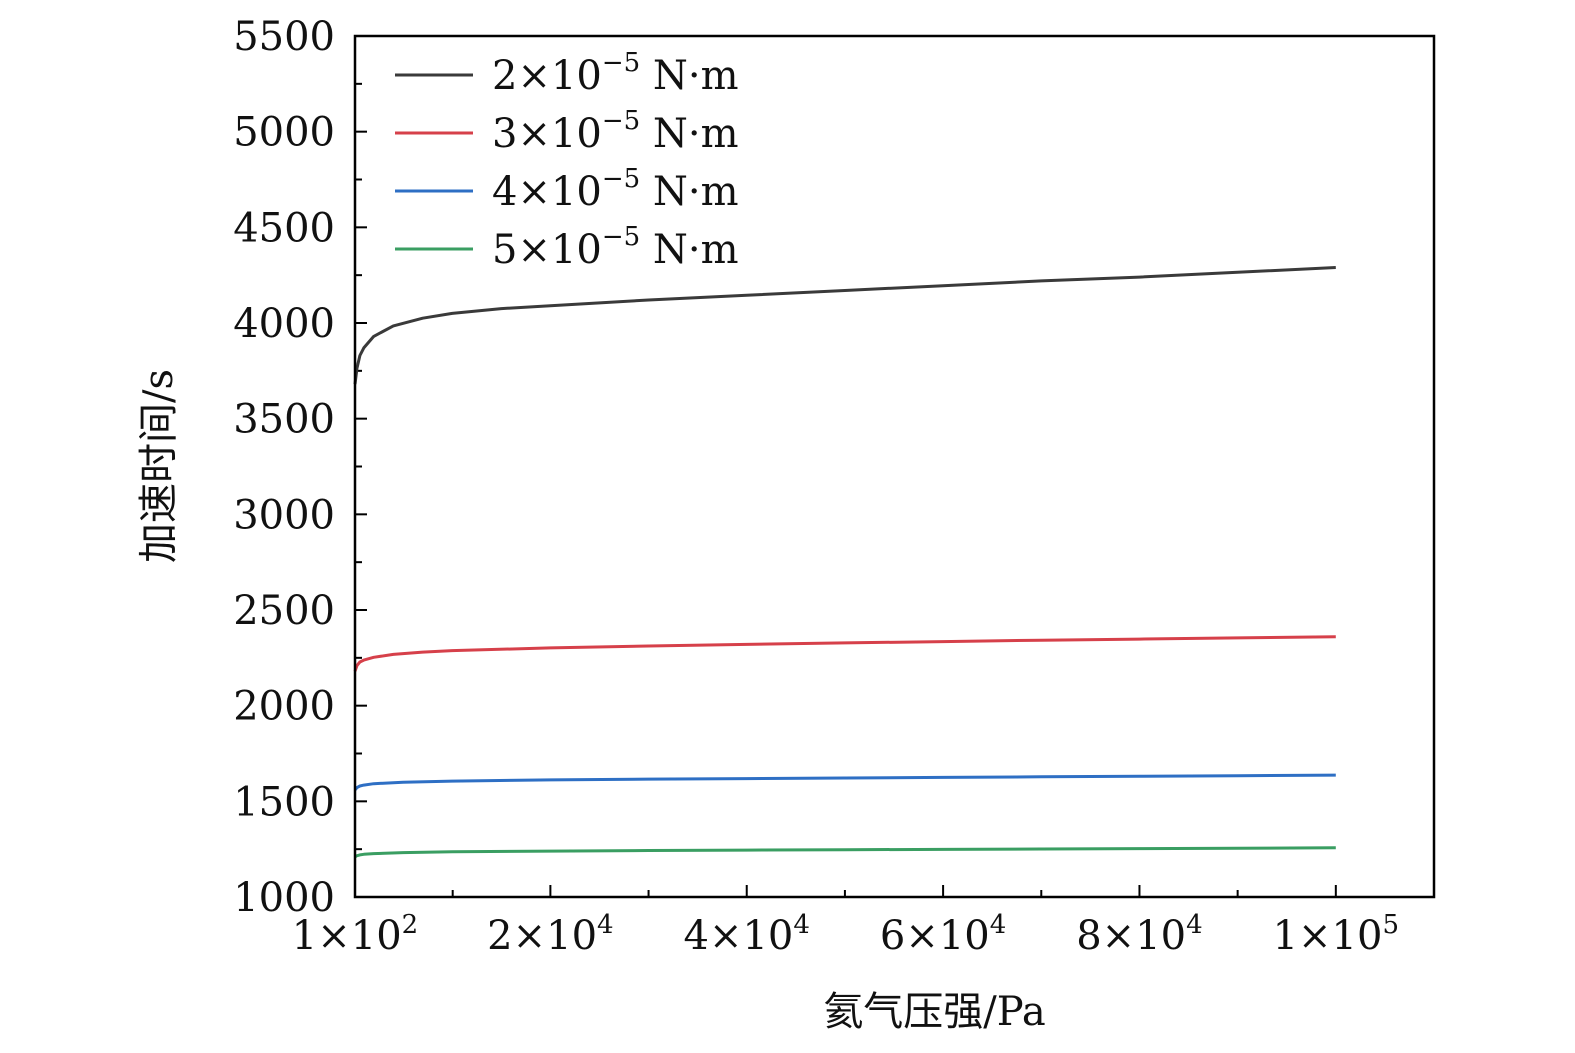 This screenshot has height=1053, width=1575. Describe the element at coordinates (284, 467) in the screenshot. I see `y-tick-labels: 1000 1500 2000 2500 3000 3500 4000 4500 5000 5500` at that location.